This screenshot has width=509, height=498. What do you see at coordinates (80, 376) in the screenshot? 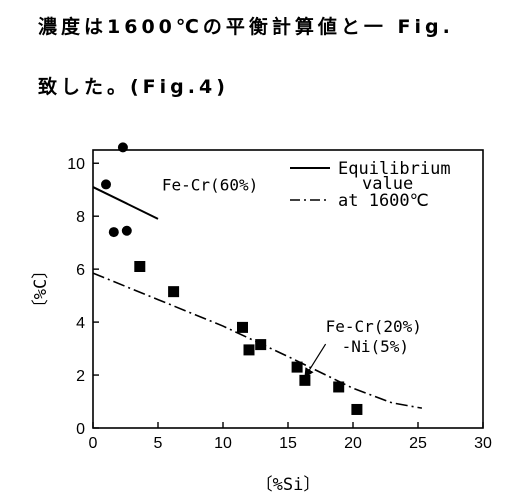
I see `y-tick-label: 2` at bounding box center [80, 376].